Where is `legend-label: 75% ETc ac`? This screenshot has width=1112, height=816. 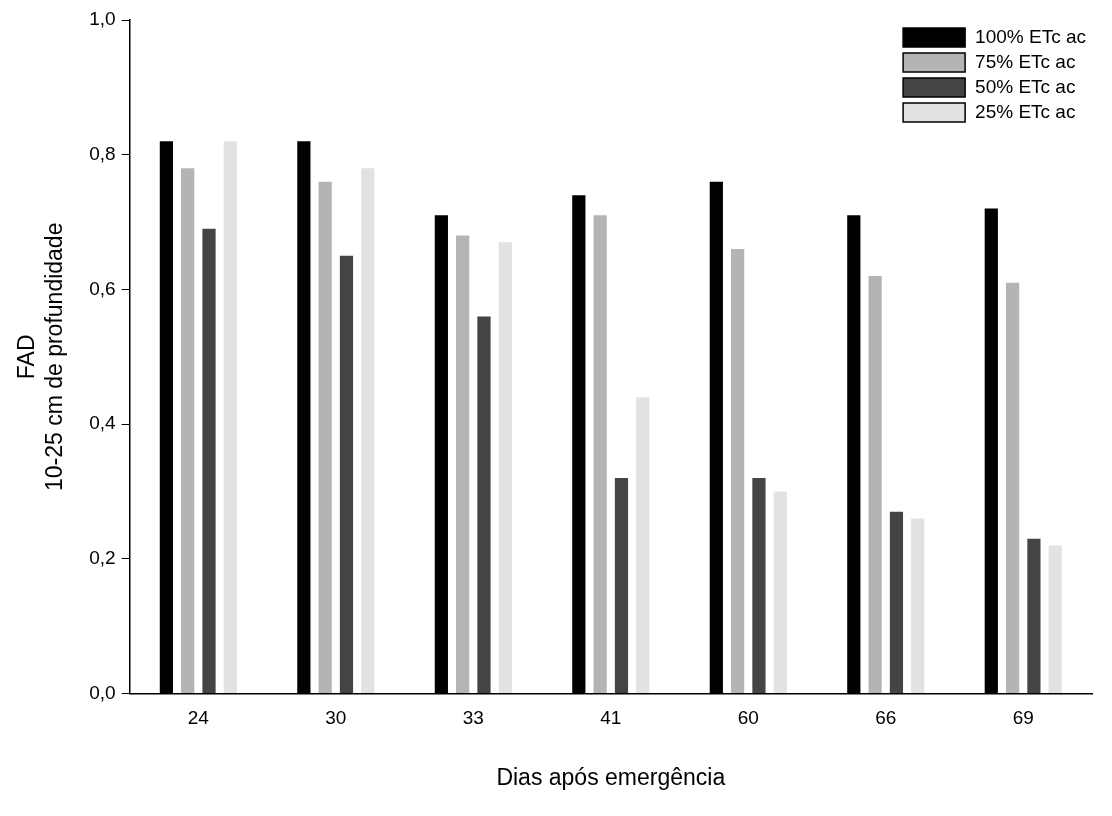
legend-label: 75% ETc ac is located at coordinates (1025, 61).